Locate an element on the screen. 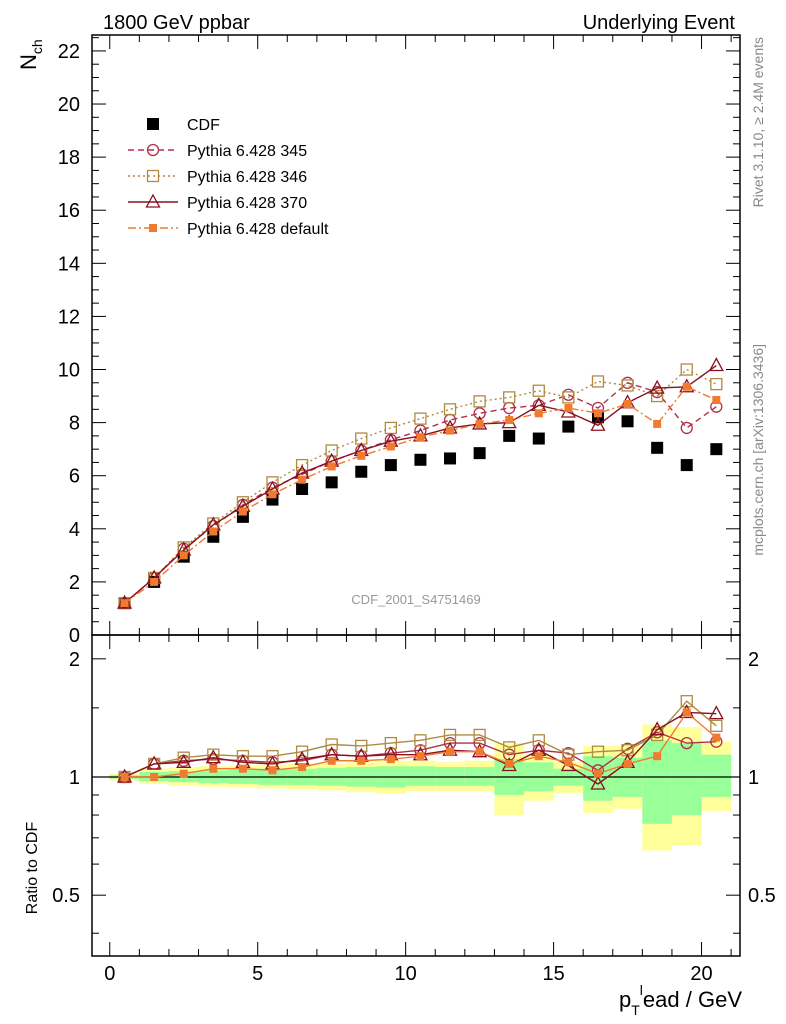  main-y-axis-label-main: N is located at coordinates (28, 62).